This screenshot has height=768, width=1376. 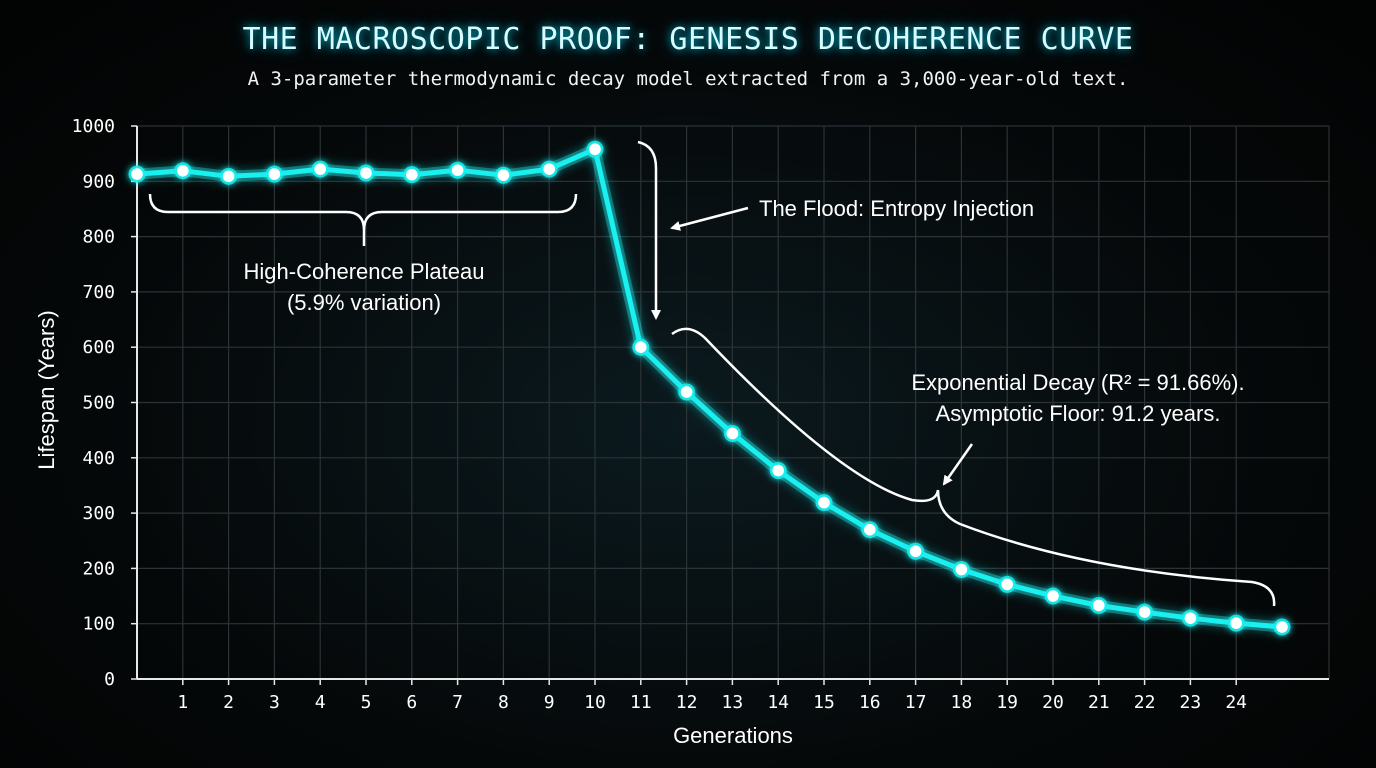 What do you see at coordinates (98, 624) in the screenshot?
I see `y-tick-label: 100` at bounding box center [98, 624].